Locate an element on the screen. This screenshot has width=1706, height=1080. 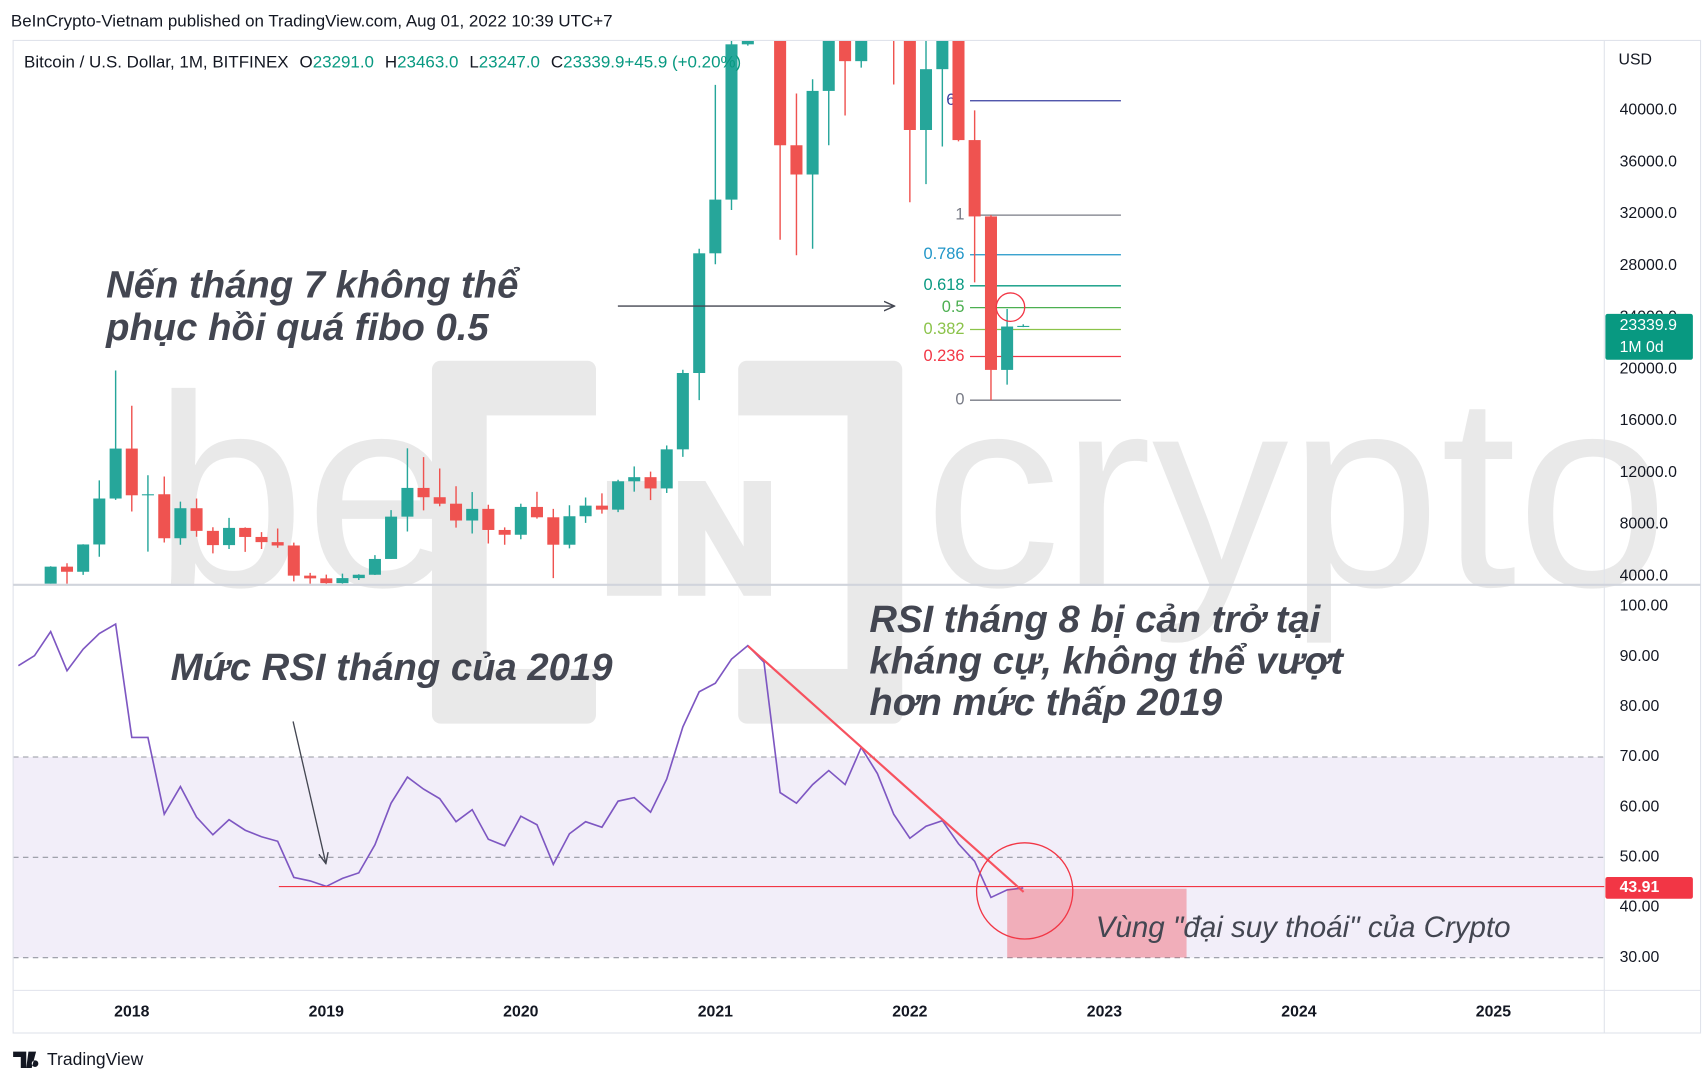
annotation: RSI tháng 8 bị cản trở tại is located at coordinates (1095, 619).